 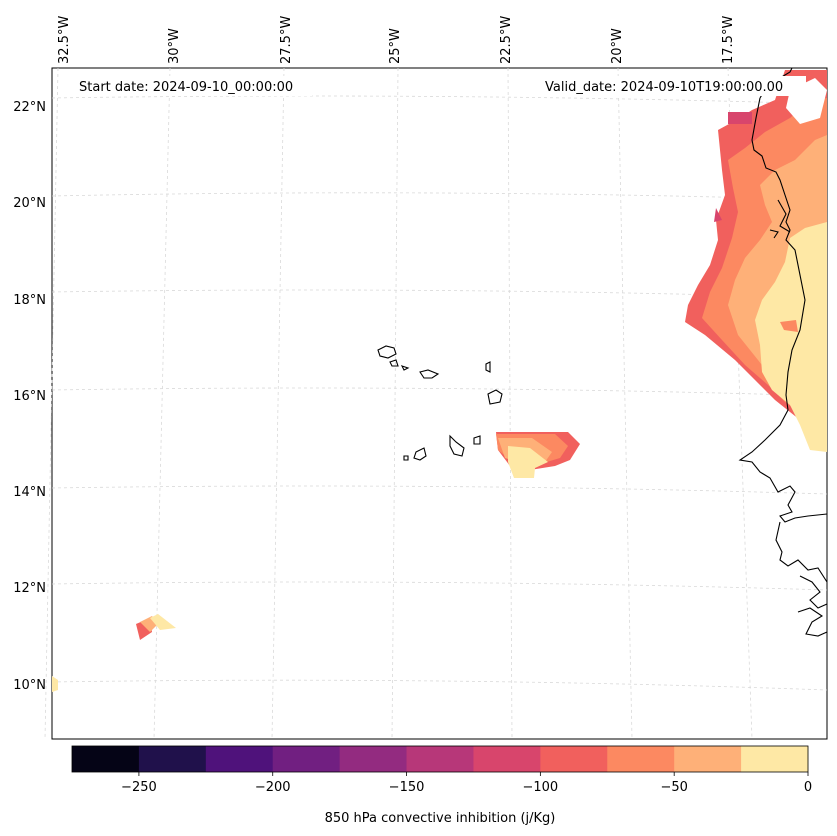 I want to click on start-date-label: Start date: 2024-09-10_00:00:00, so click(x=186, y=87).